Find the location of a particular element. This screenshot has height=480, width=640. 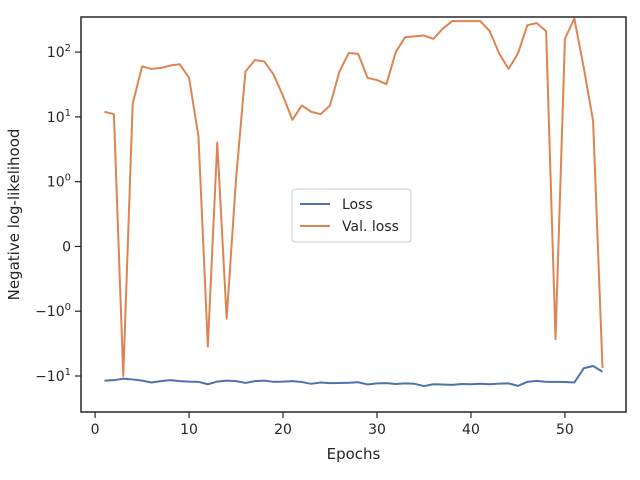

series-line-loss is located at coordinates (354, 376).